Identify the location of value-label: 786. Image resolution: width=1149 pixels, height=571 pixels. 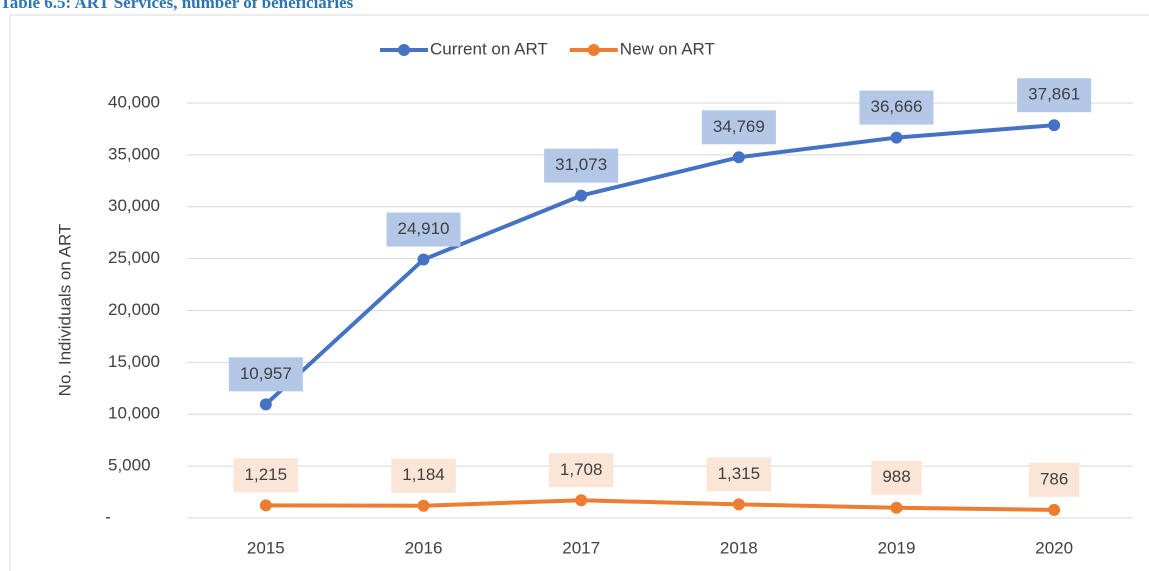
(1054, 478).